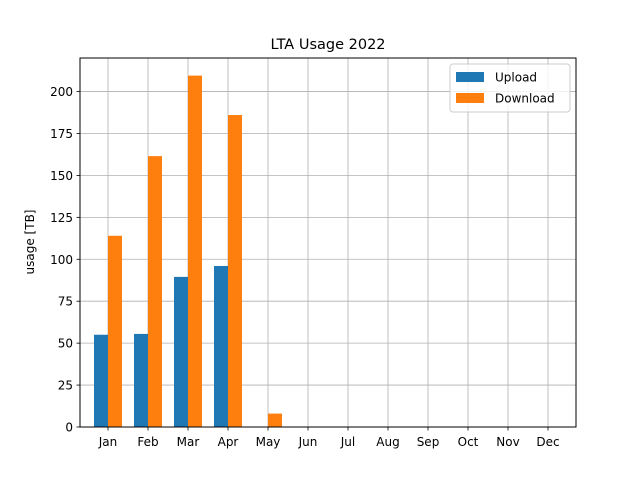 The width and height of the screenshot is (640, 480). Describe the element at coordinates (308, 442) in the screenshot. I see `x-tick-label: Jun` at that location.